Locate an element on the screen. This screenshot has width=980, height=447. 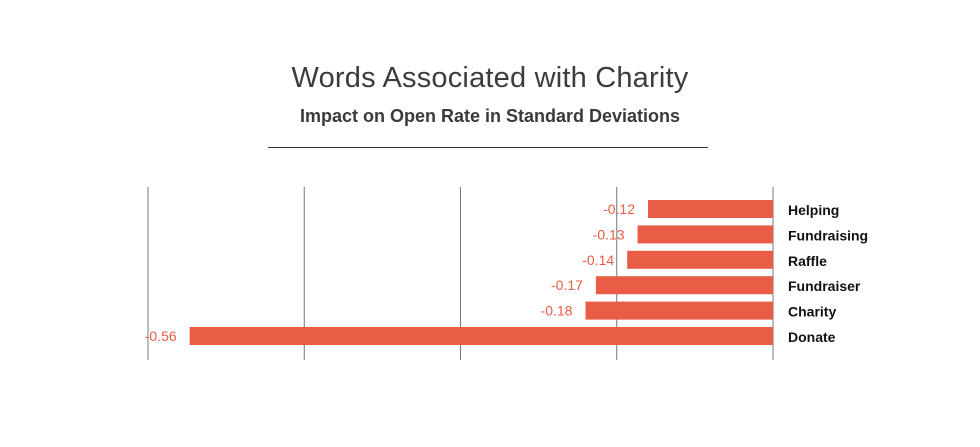
bar-helping is located at coordinates (710, 209).